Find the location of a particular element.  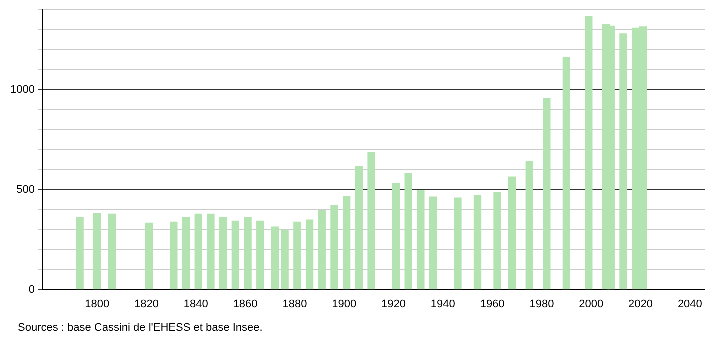

x-tick-label: 1920 is located at coordinates (394, 304).